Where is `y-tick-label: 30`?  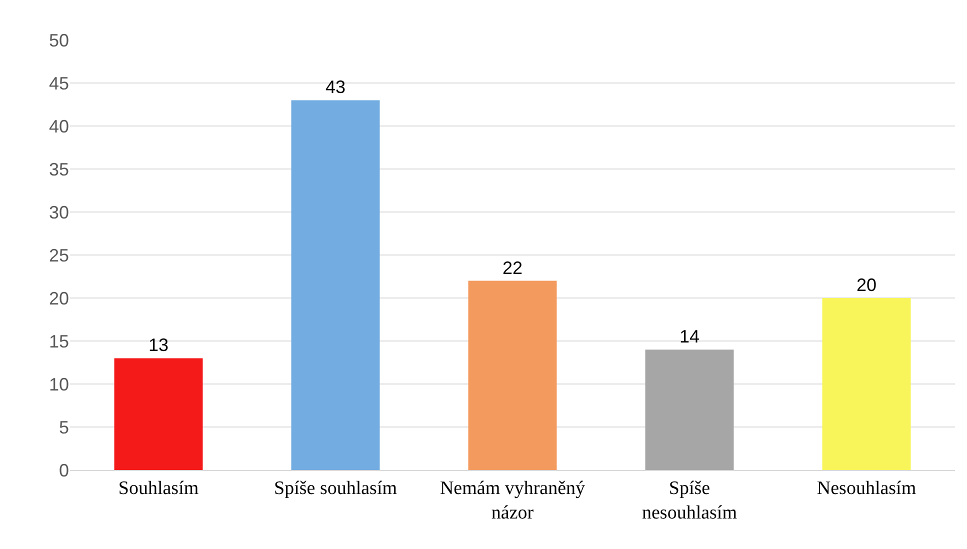
y-tick-label: 30 is located at coordinates (58, 212).